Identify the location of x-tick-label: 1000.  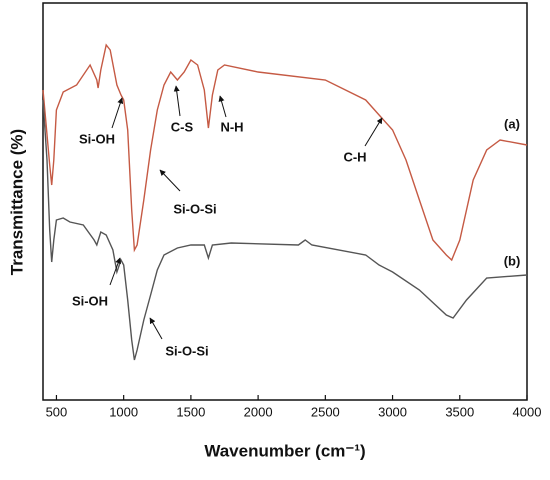
(123, 411).